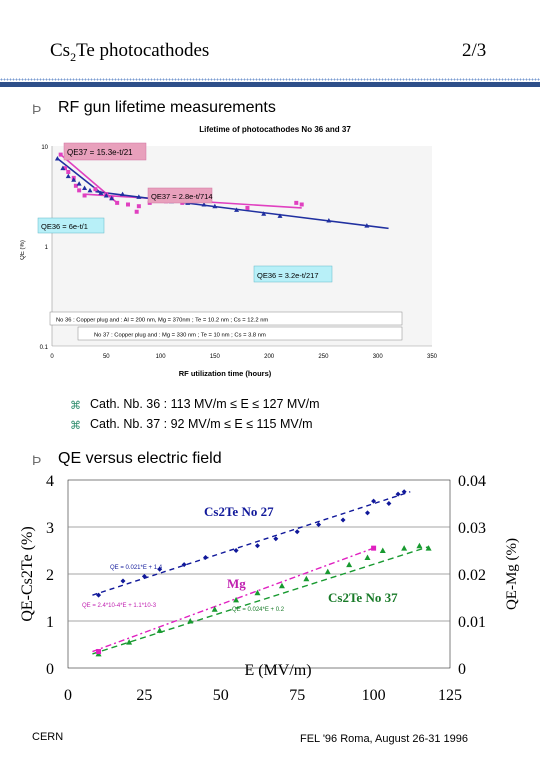 Image resolution: width=540 pixels, height=780 pixels. I want to click on annot-qe37-a-box, so click(105, 151).